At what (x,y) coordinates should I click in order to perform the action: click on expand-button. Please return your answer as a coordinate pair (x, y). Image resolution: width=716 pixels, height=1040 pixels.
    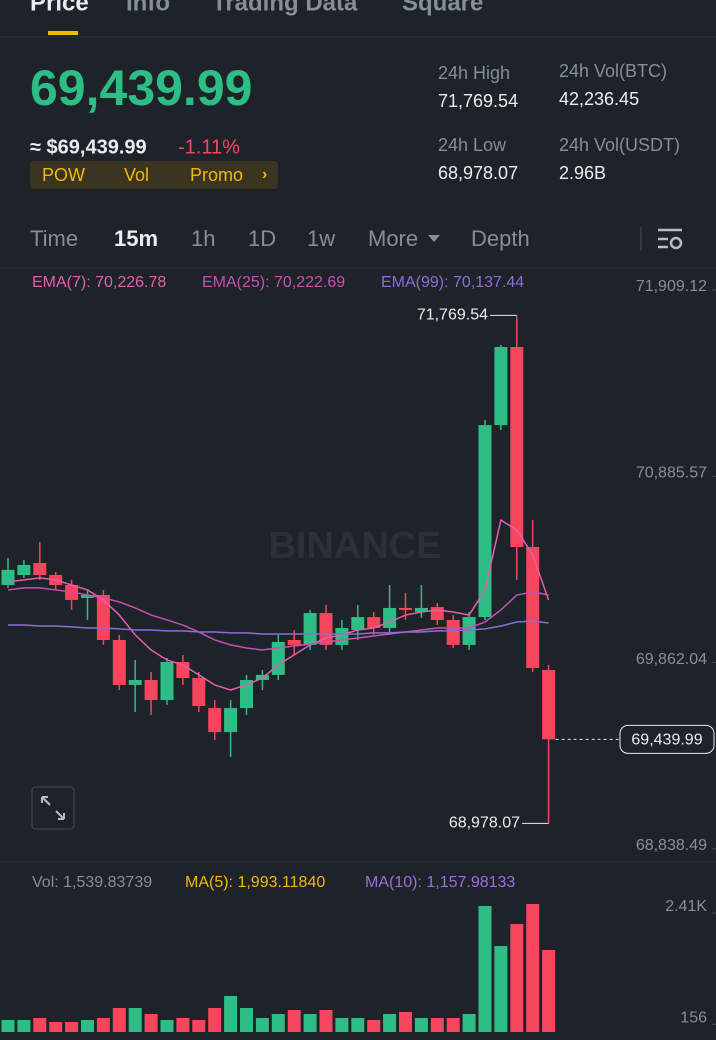
    Looking at the image, I should click on (53, 808).